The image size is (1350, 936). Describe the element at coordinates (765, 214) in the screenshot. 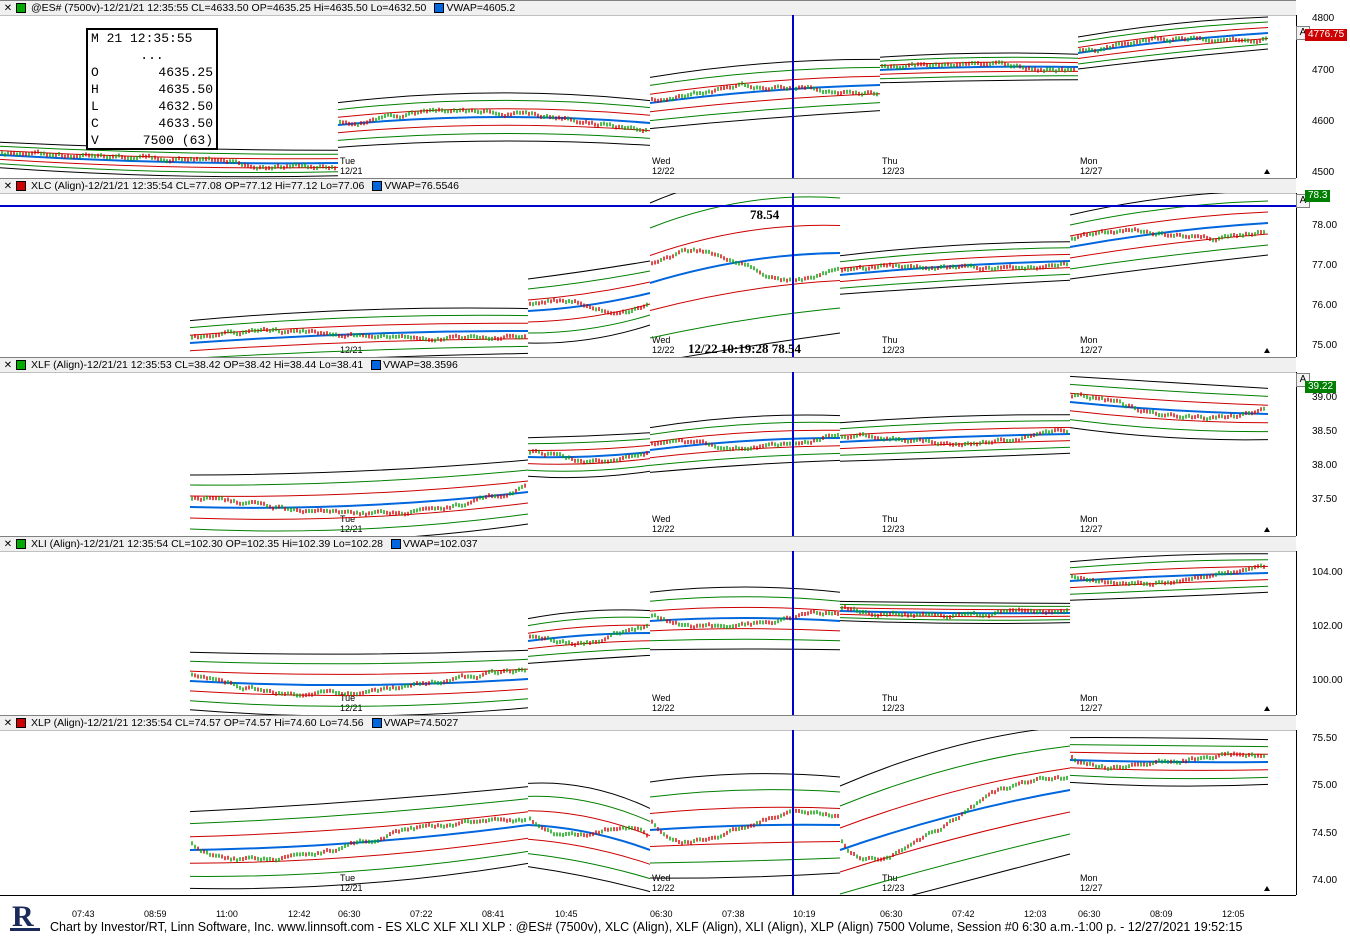

I see `cursor-price-label: 78.54` at that location.